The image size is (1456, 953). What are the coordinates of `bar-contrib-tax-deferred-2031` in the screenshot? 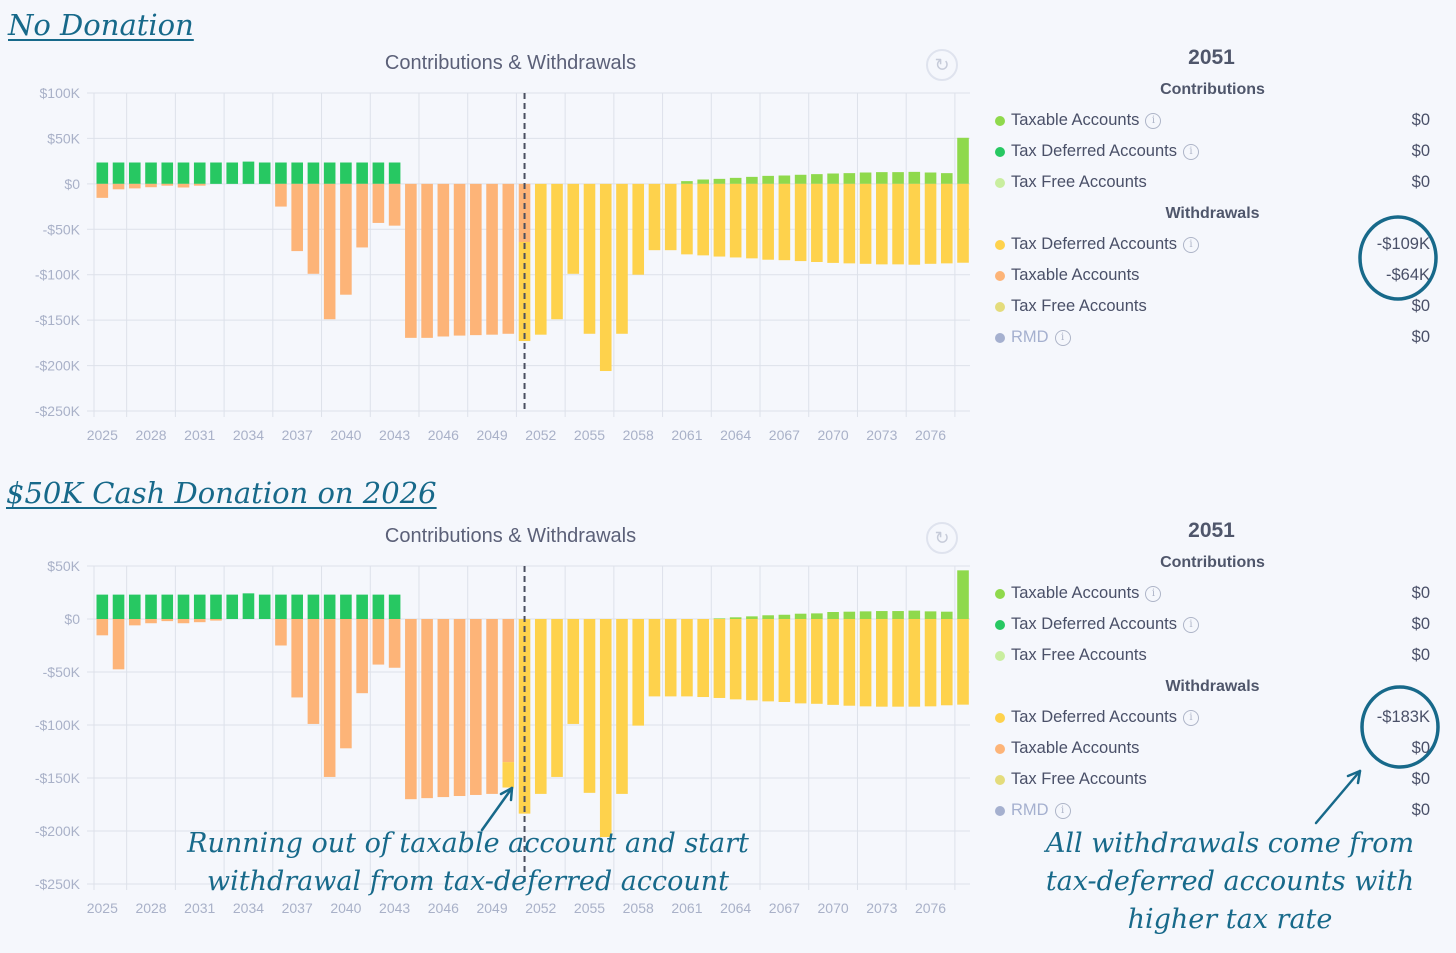 It's located at (199, 606).